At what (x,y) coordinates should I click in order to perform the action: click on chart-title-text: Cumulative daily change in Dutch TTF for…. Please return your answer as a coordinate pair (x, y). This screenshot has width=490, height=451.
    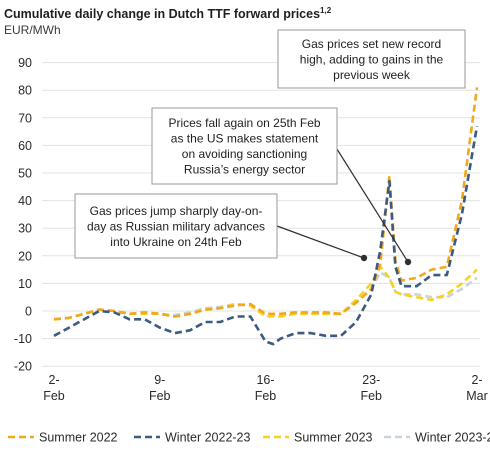
    Looking at the image, I should click on (162, 14).